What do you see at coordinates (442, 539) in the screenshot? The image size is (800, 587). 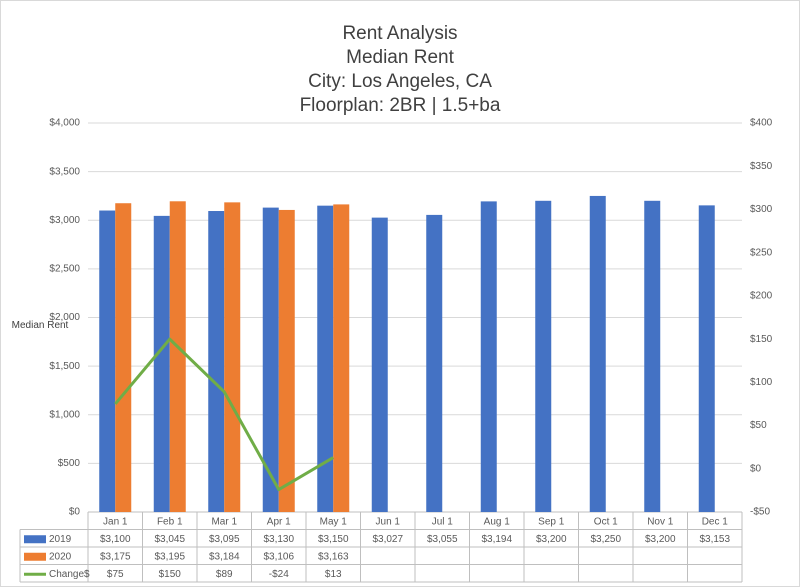 I see `table-value: $3,055` at bounding box center [442, 539].